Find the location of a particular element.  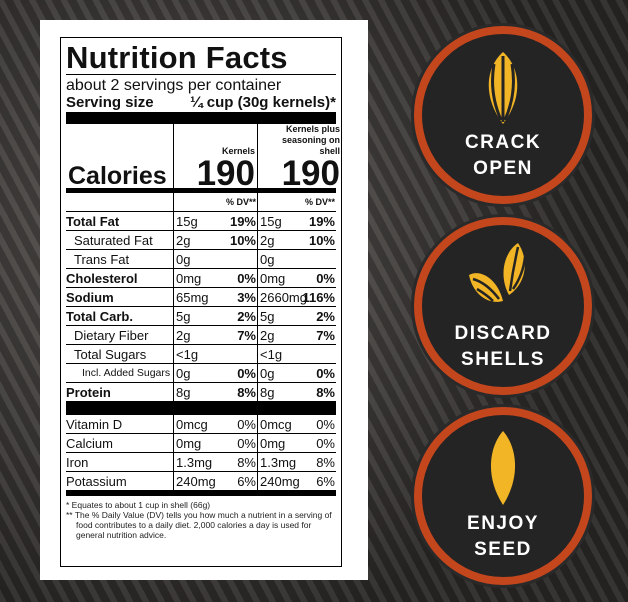

step-line: SEED is located at coordinates (503, 549).